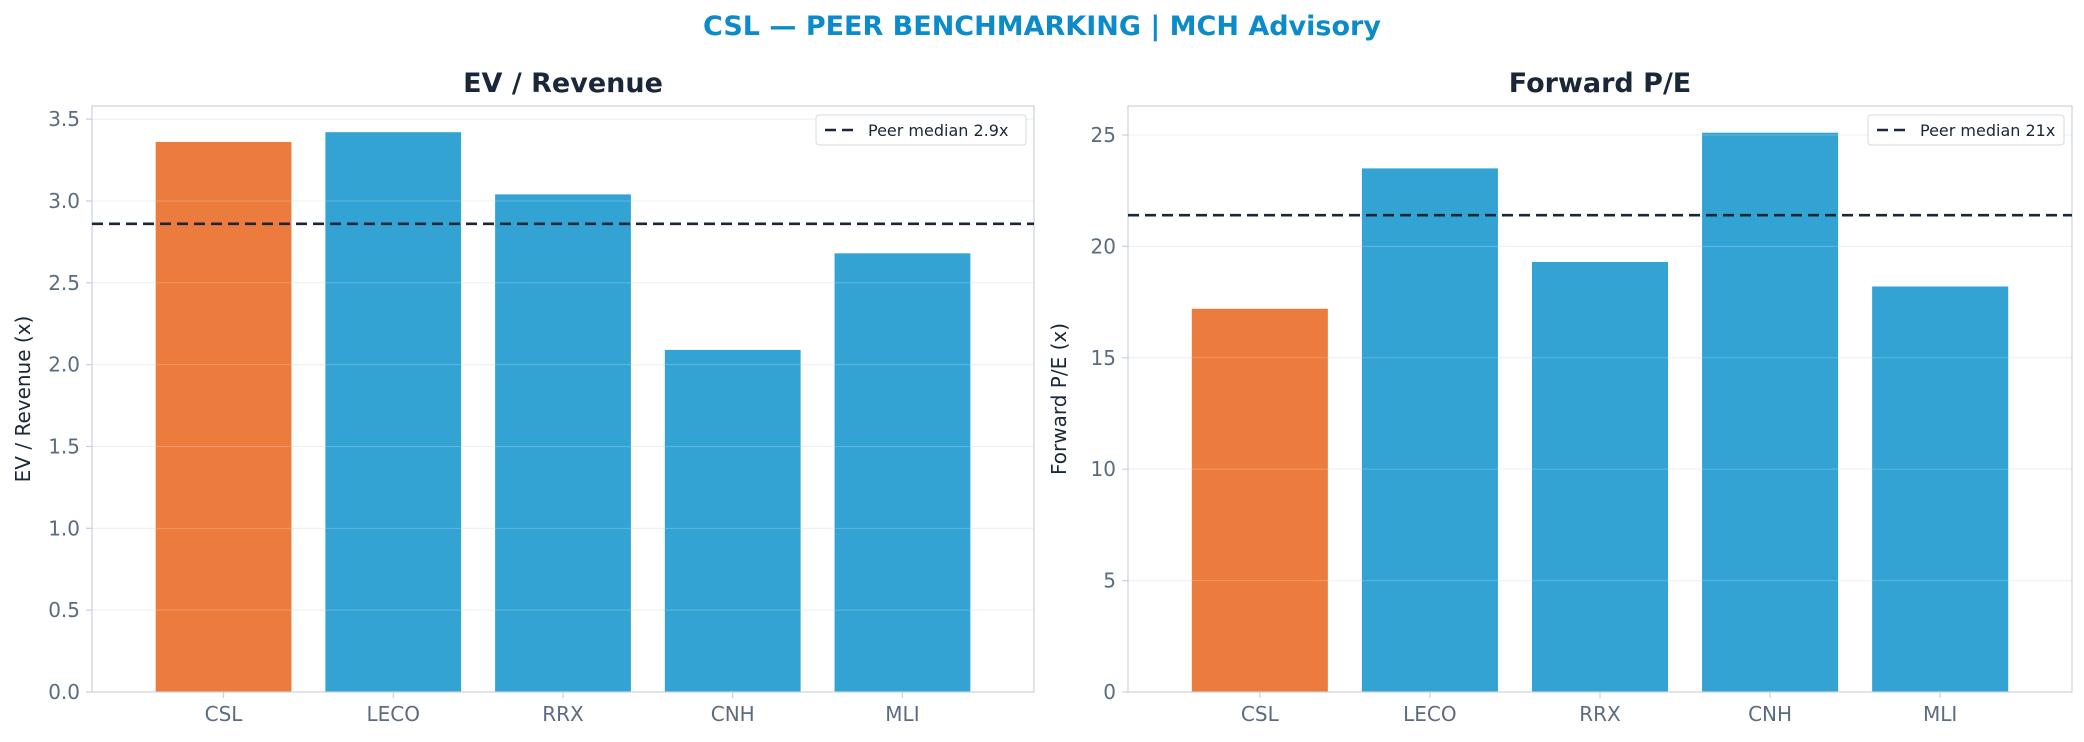  Describe the element at coordinates (64, 528) in the screenshot. I see `y-tick-label: 1.0` at that location.